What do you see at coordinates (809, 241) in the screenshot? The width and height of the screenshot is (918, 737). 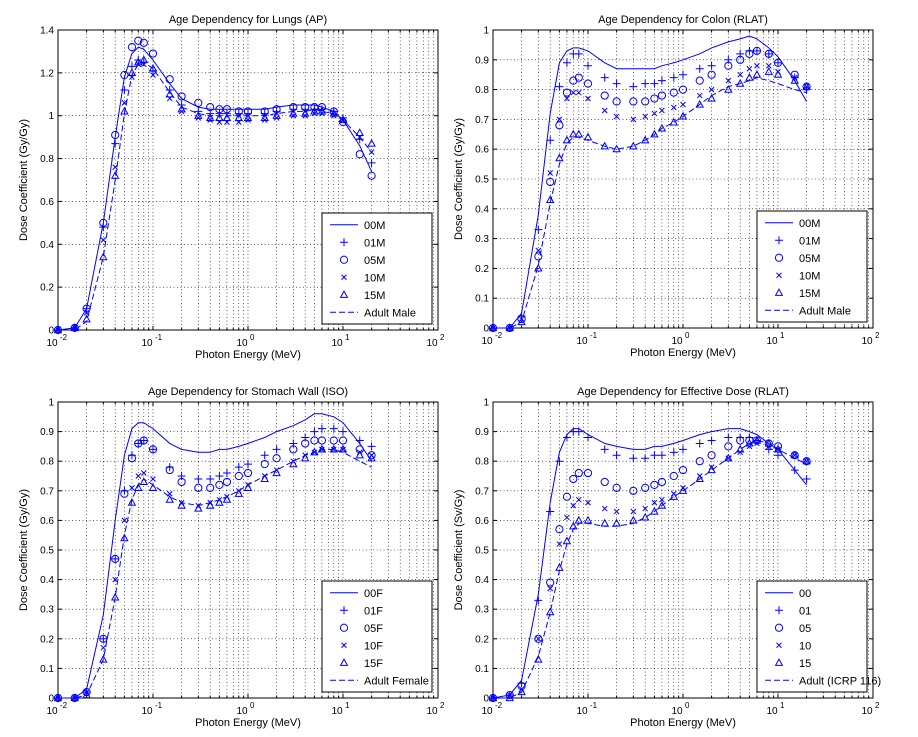 I see `legend-label: 01M` at bounding box center [809, 241].